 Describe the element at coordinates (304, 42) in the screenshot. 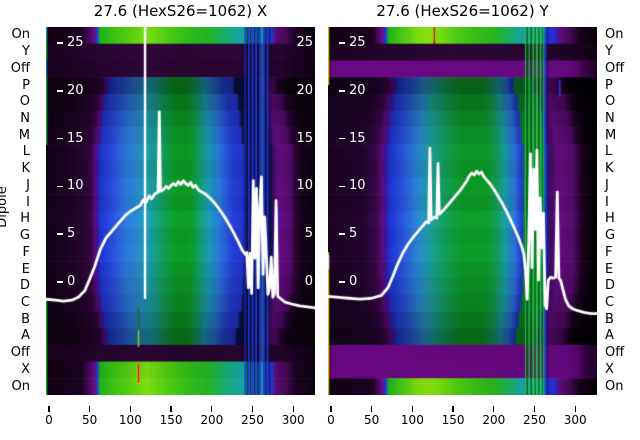

I see `inner-axis-tick-label-right: 25` at that location.